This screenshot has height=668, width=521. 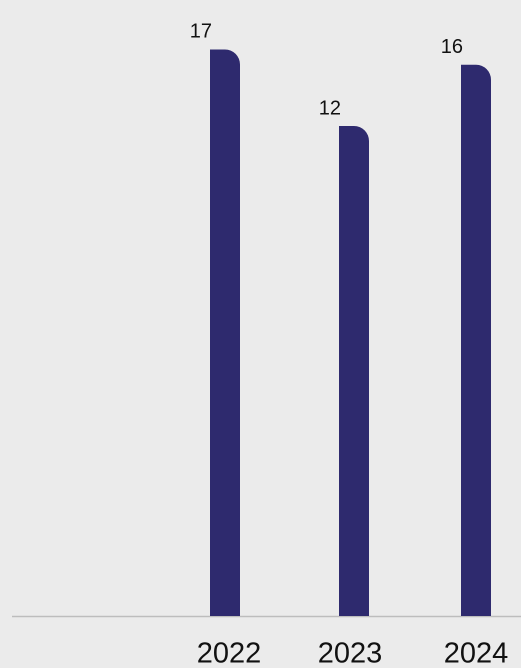 I want to click on x-tick-label: 2022, so click(x=229, y=653).